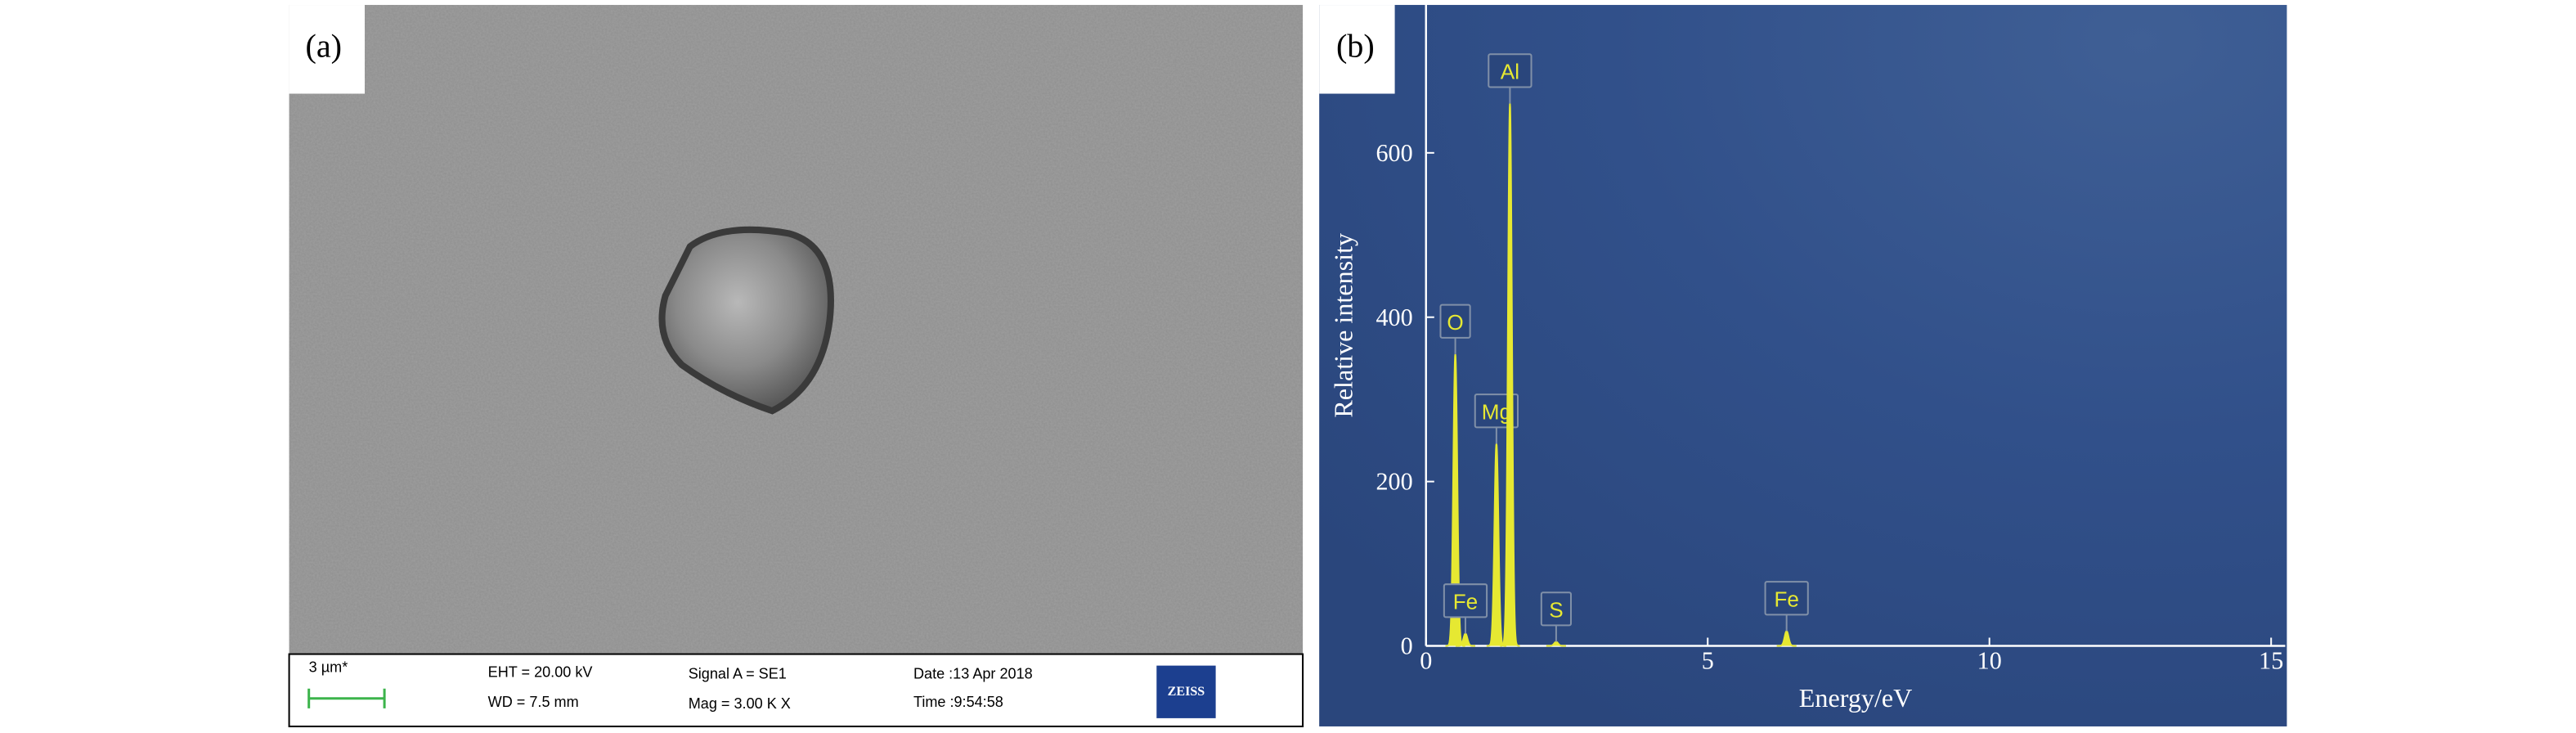  Describe the element at coordinates (738, 674) in the screenshot. I see `info-text: Signal A = SE1` at that location.